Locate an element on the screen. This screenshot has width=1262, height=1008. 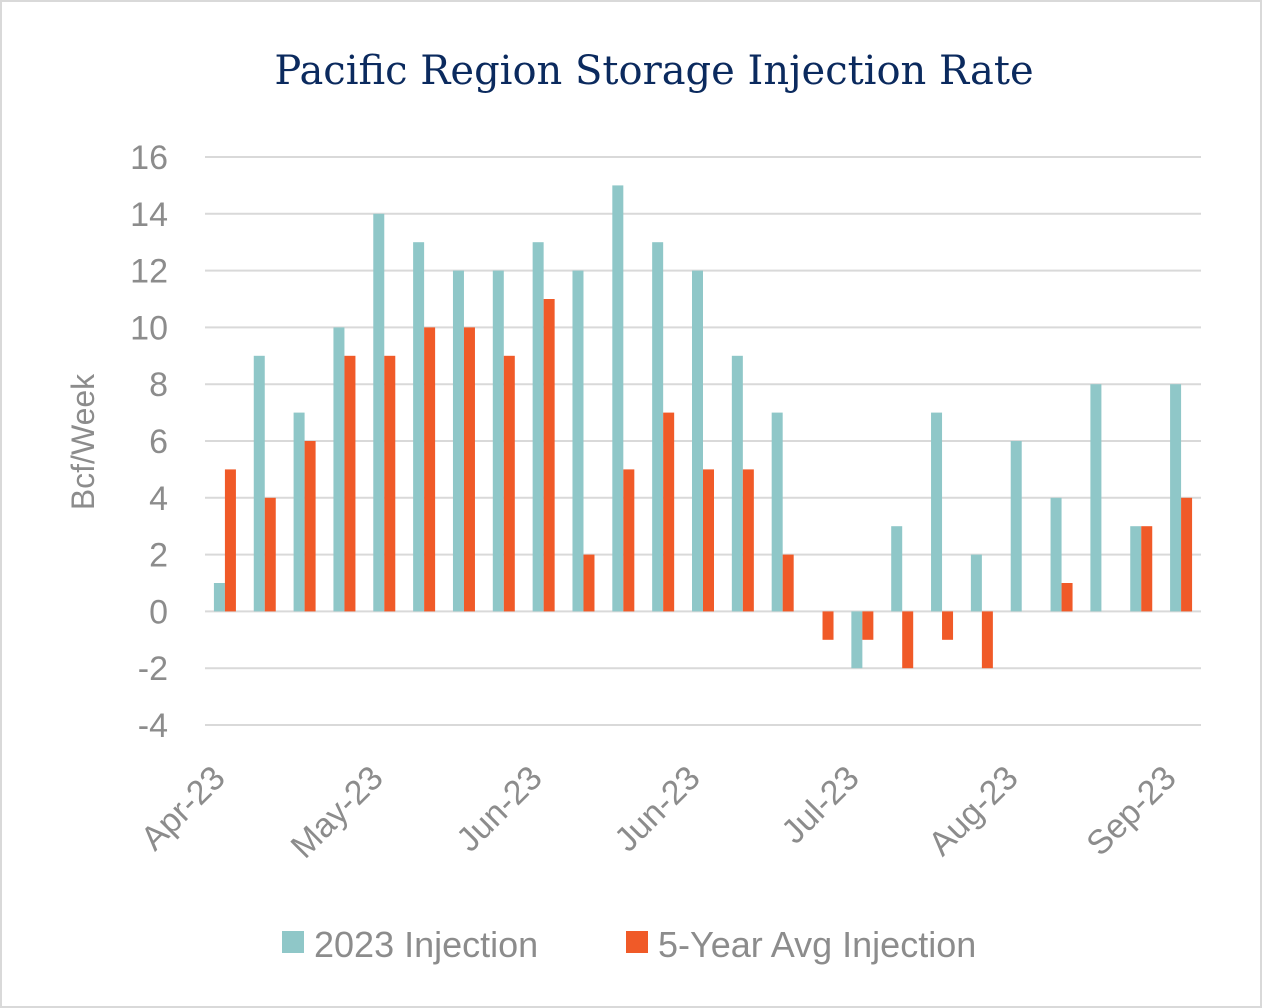
y-axis-label: Bcf/Week is located at coordinates (83, 441).